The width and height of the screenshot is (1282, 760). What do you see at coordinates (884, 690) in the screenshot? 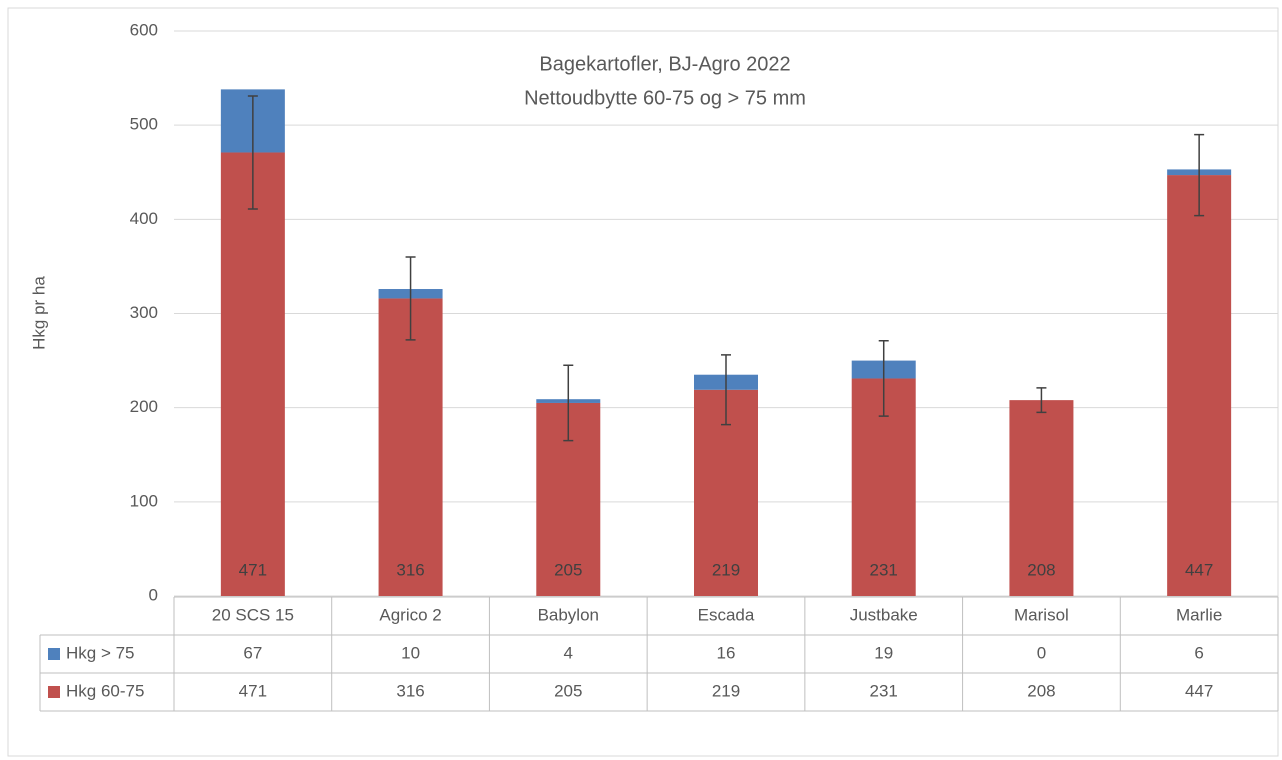
I see `table-cell: 231` at bounding box center [884, 690].